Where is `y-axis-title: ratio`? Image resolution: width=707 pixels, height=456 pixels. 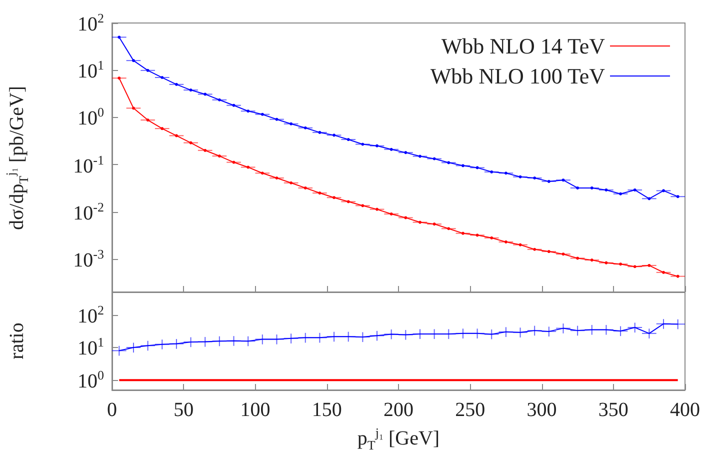 y-axis-title: ratio is located at coordinates (17, 341).